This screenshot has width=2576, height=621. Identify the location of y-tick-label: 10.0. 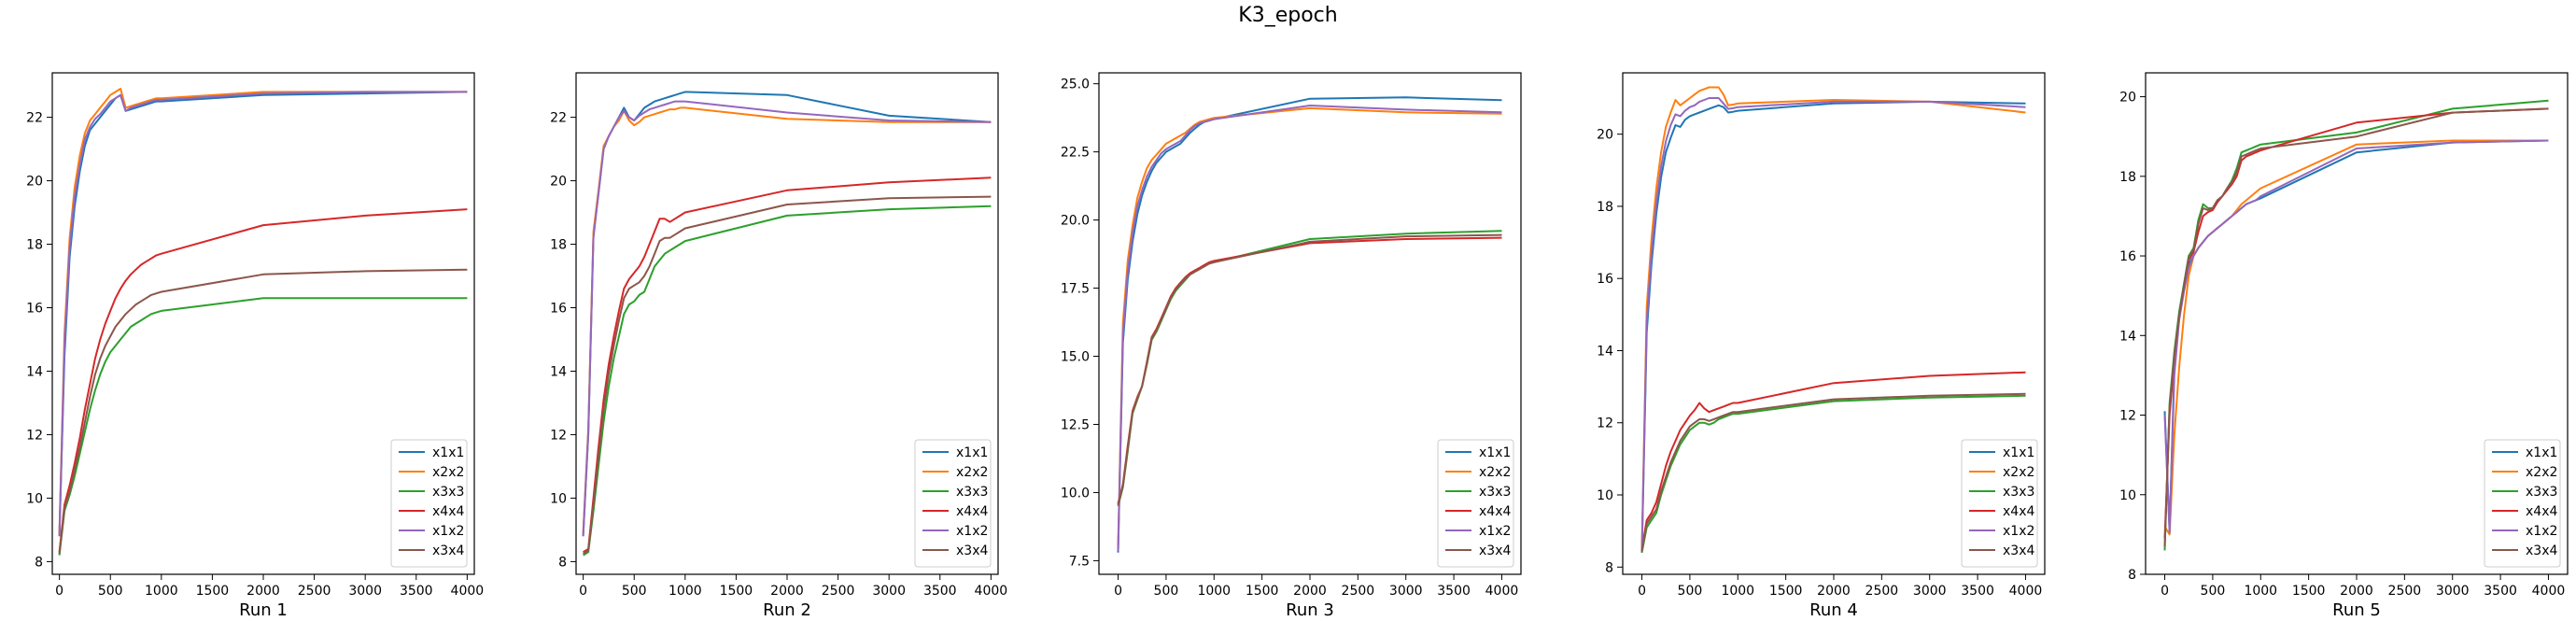
(1075, 494).